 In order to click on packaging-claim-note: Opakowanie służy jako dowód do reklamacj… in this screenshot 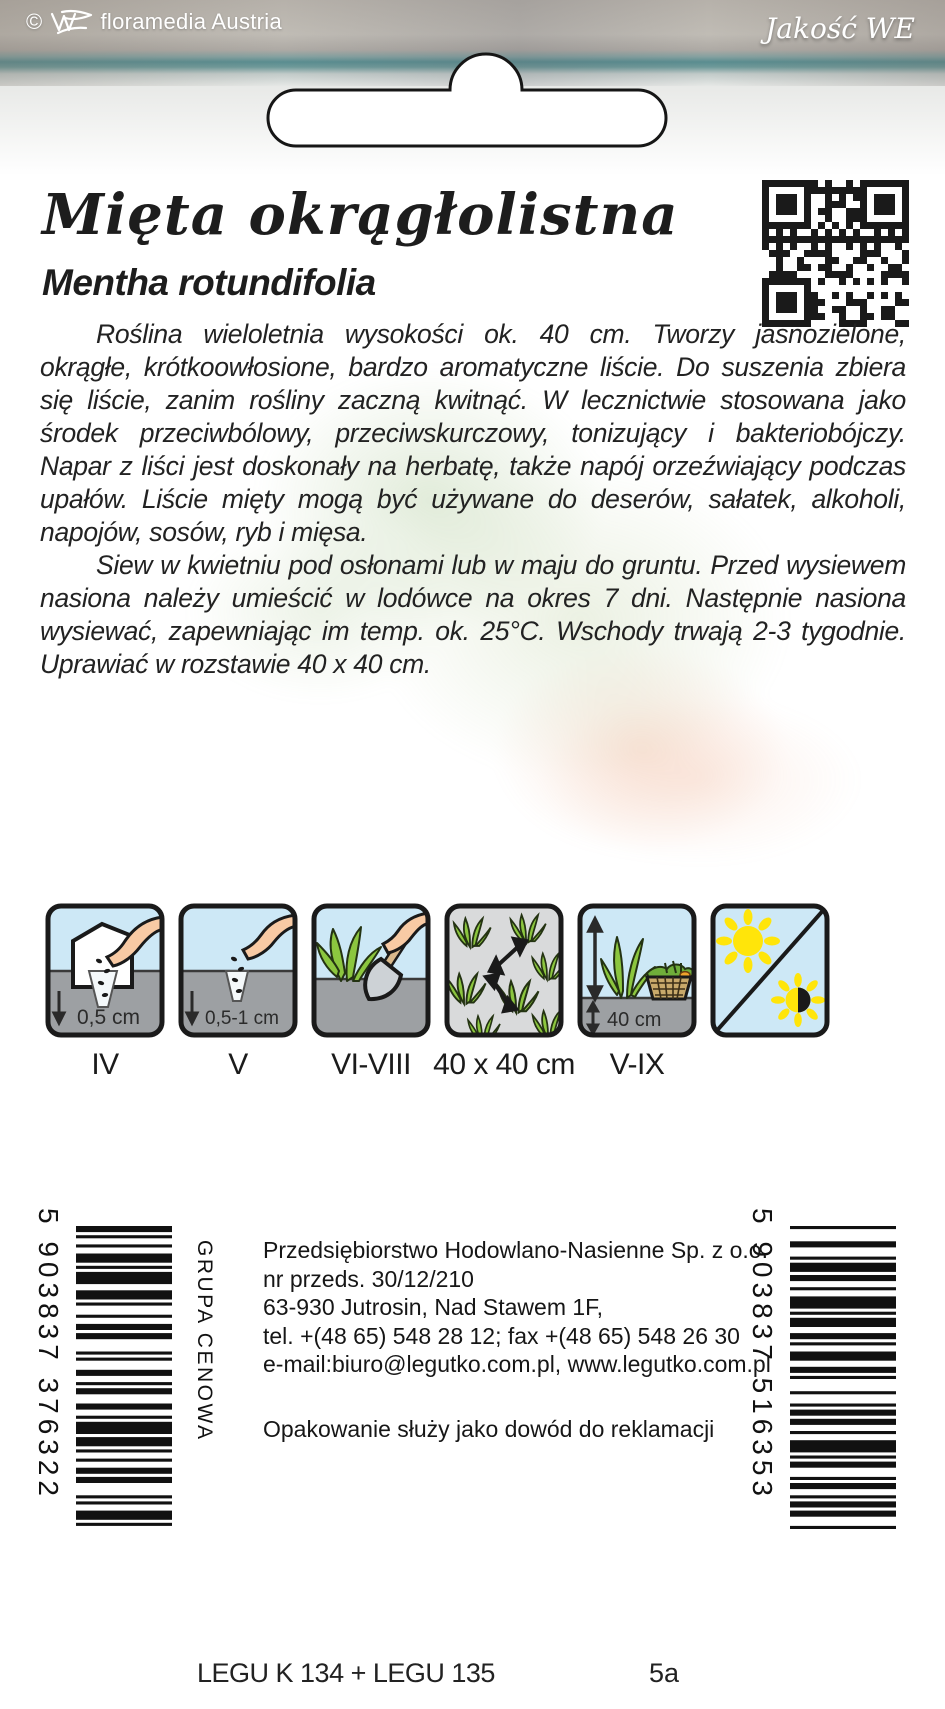, I will do `click(489, 1429)`.